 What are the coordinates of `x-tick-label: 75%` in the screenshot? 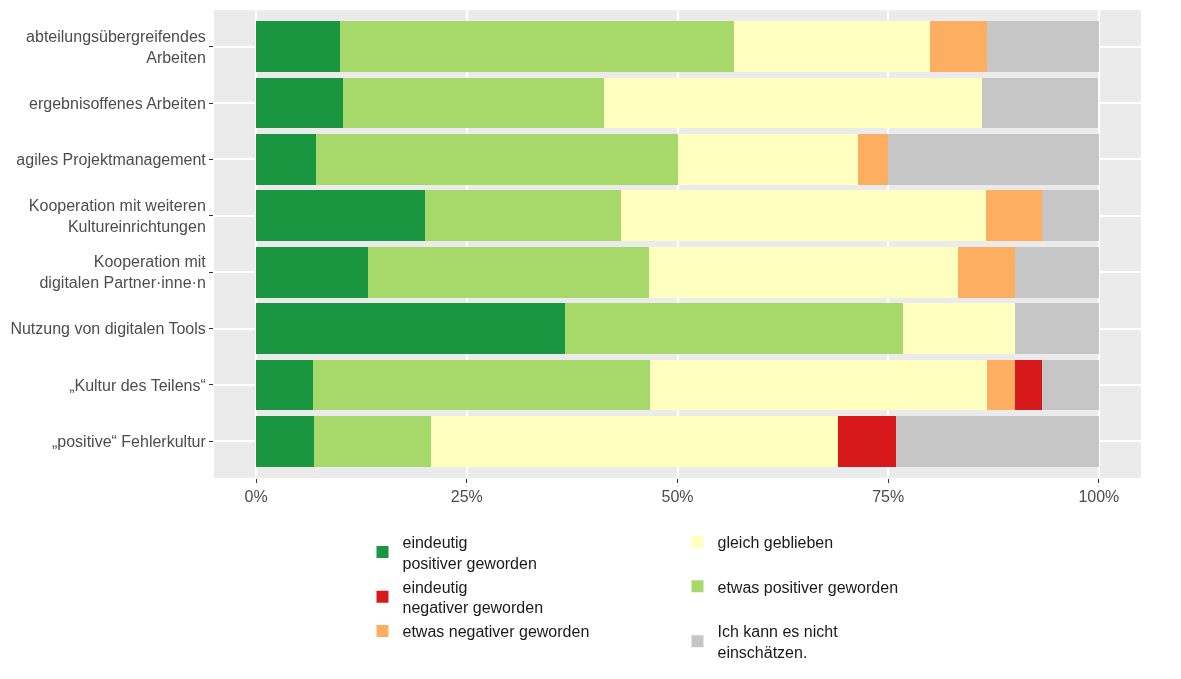 It's located at (888, 497).